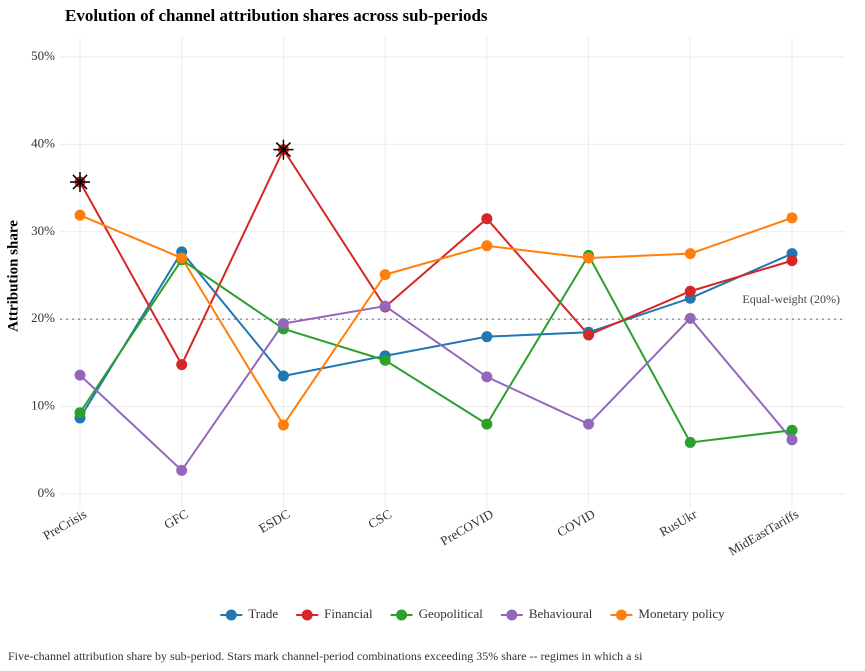 Image resolution: width=865 pixels, height=671 pixels. I want to click on legend-item: Trade, so click(249, 613).